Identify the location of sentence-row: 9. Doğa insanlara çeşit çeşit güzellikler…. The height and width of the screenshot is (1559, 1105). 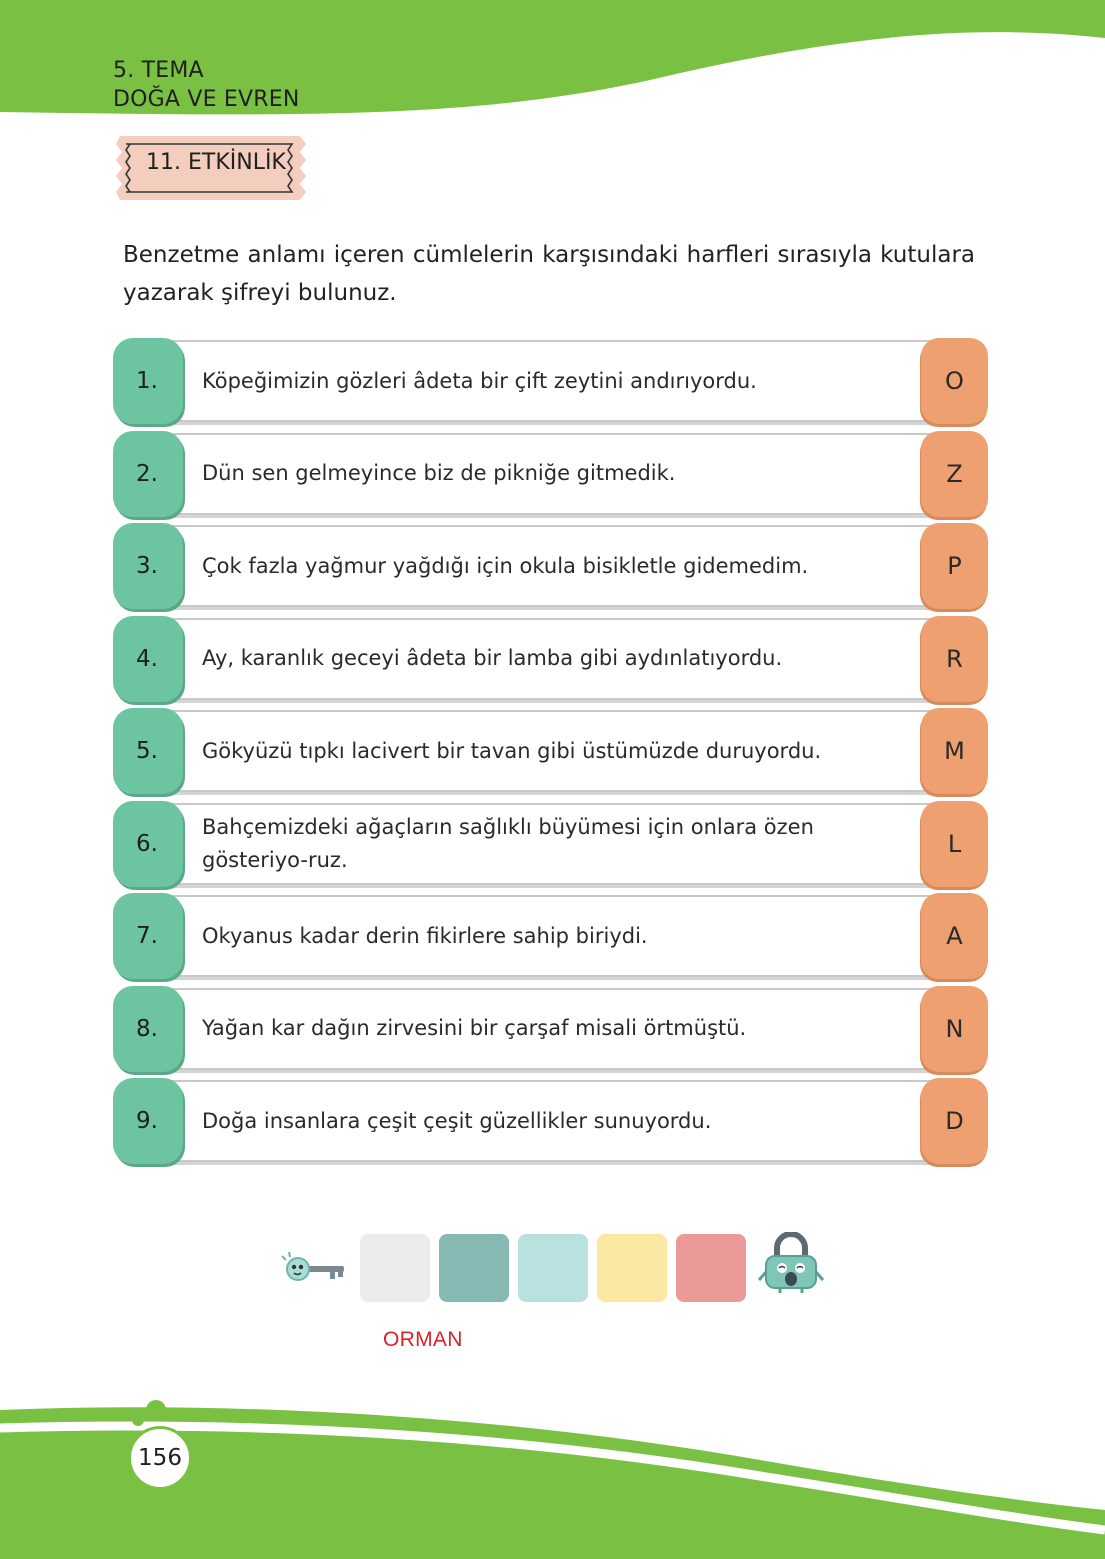
(550, 1121).